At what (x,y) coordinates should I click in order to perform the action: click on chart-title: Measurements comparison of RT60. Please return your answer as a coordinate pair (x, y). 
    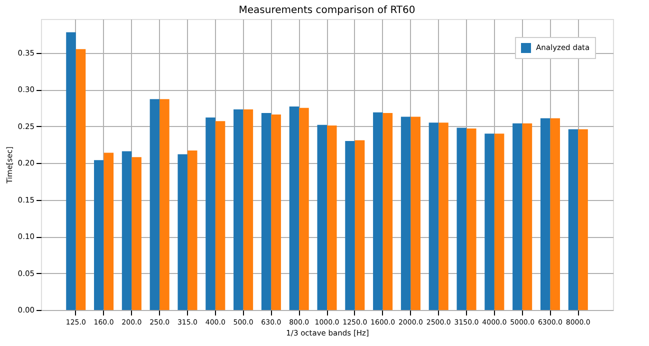
    Looking at the image, I should click on (327, 10).